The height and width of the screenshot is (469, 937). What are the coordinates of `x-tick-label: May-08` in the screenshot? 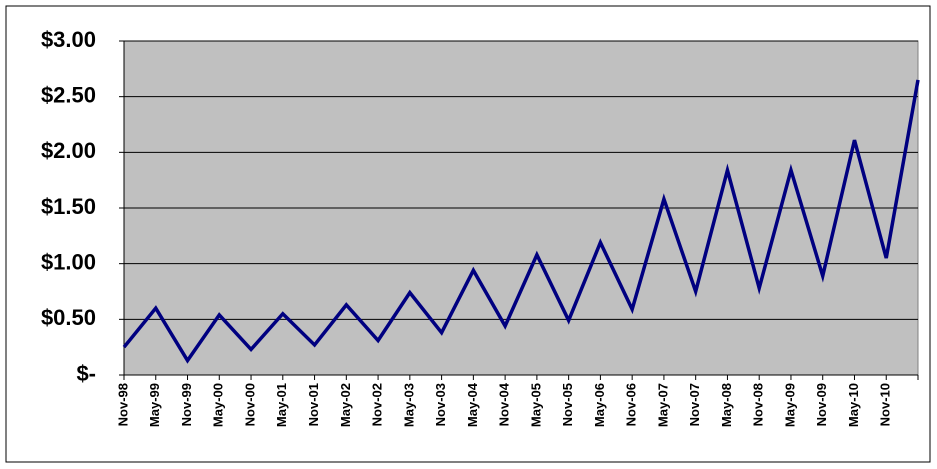 It's located at (726, 405).